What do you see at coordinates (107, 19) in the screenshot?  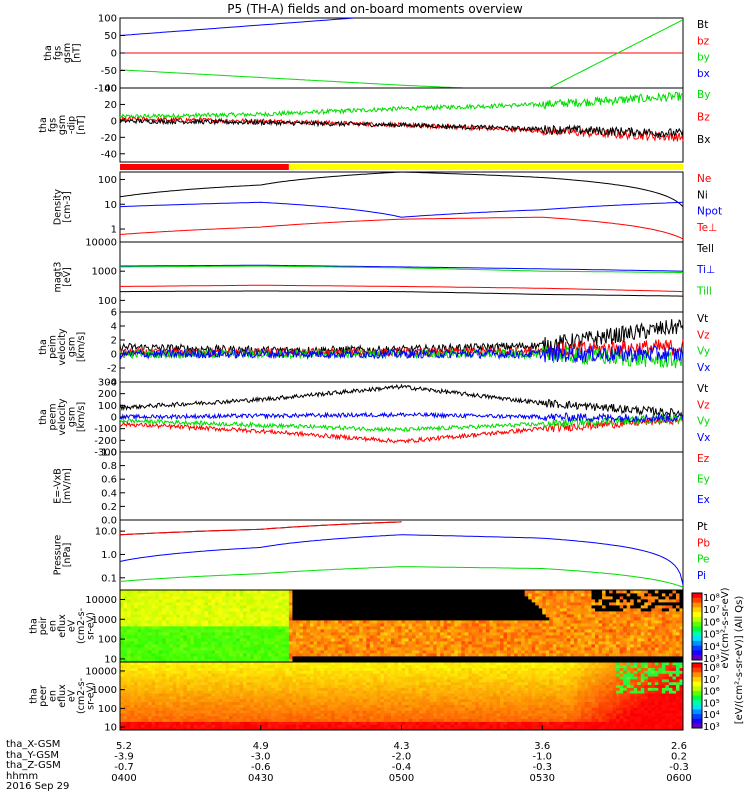 I see `ytick-label-fgs_full-0: 100` at bounding box center [107, 19].